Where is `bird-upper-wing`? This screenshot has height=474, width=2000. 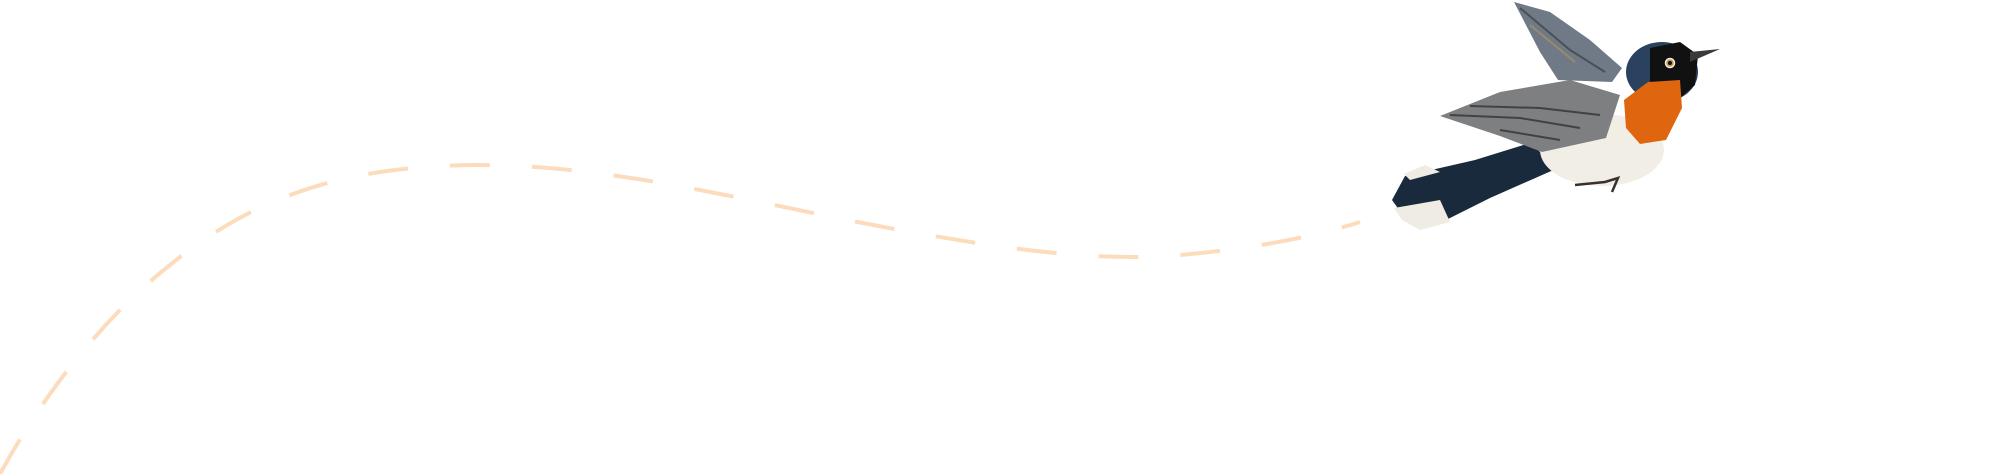
bird-upper-wing is located at coordinates (1568, 42).